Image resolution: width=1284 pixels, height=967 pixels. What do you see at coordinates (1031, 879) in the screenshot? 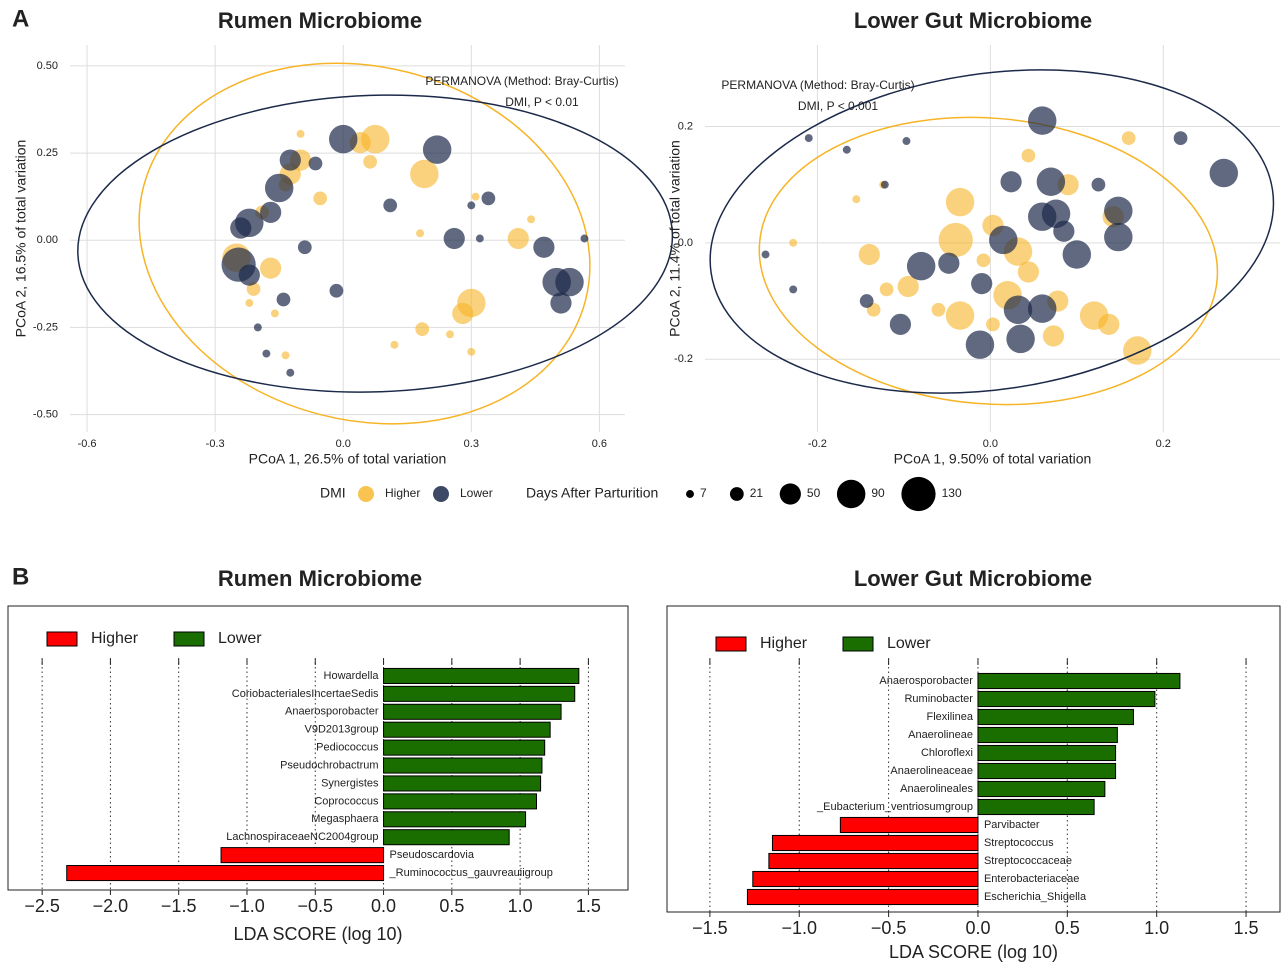
I see `bar-label: Enterobacteriaceae` at bounding box center [1031, 879].